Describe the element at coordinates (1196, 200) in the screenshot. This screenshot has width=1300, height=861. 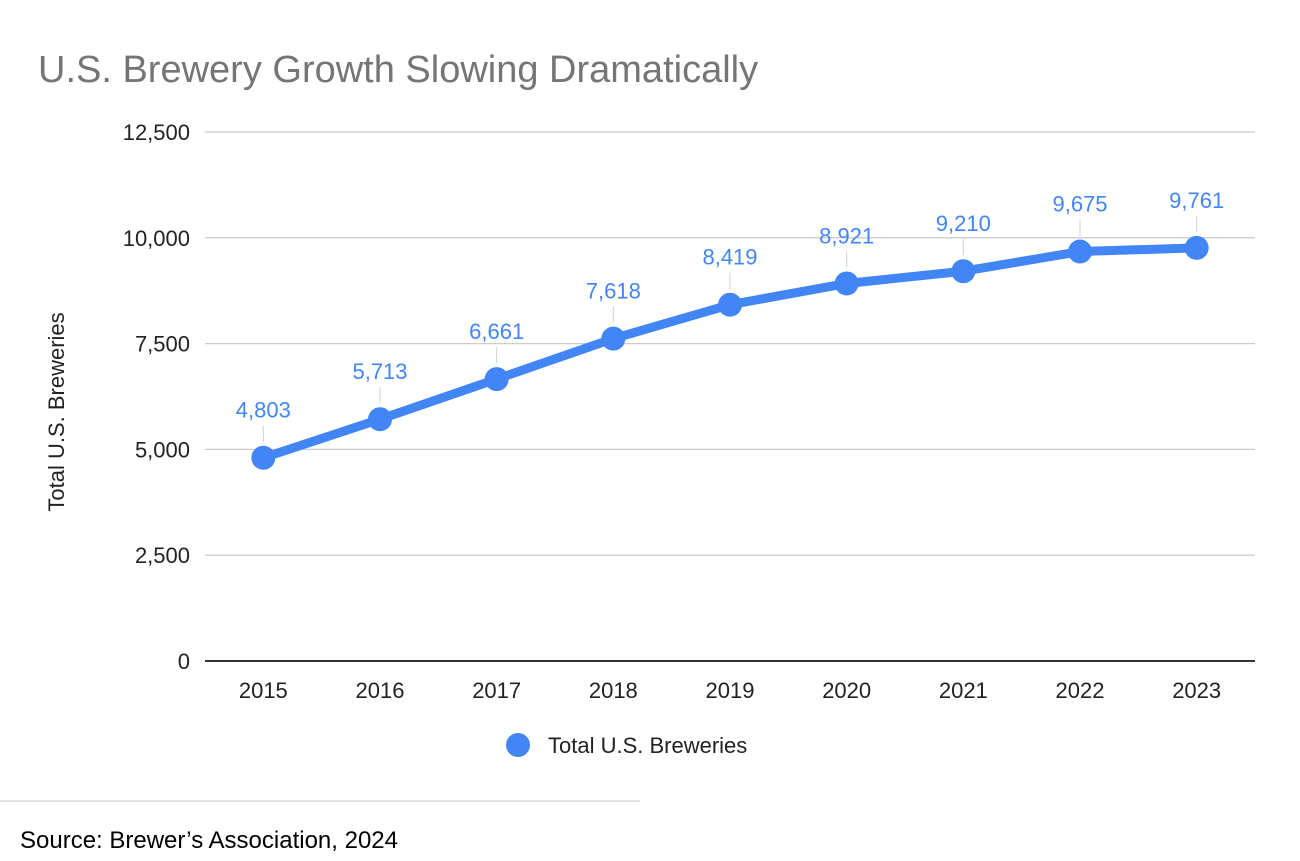
I see `data-label: 9,761` at that location.